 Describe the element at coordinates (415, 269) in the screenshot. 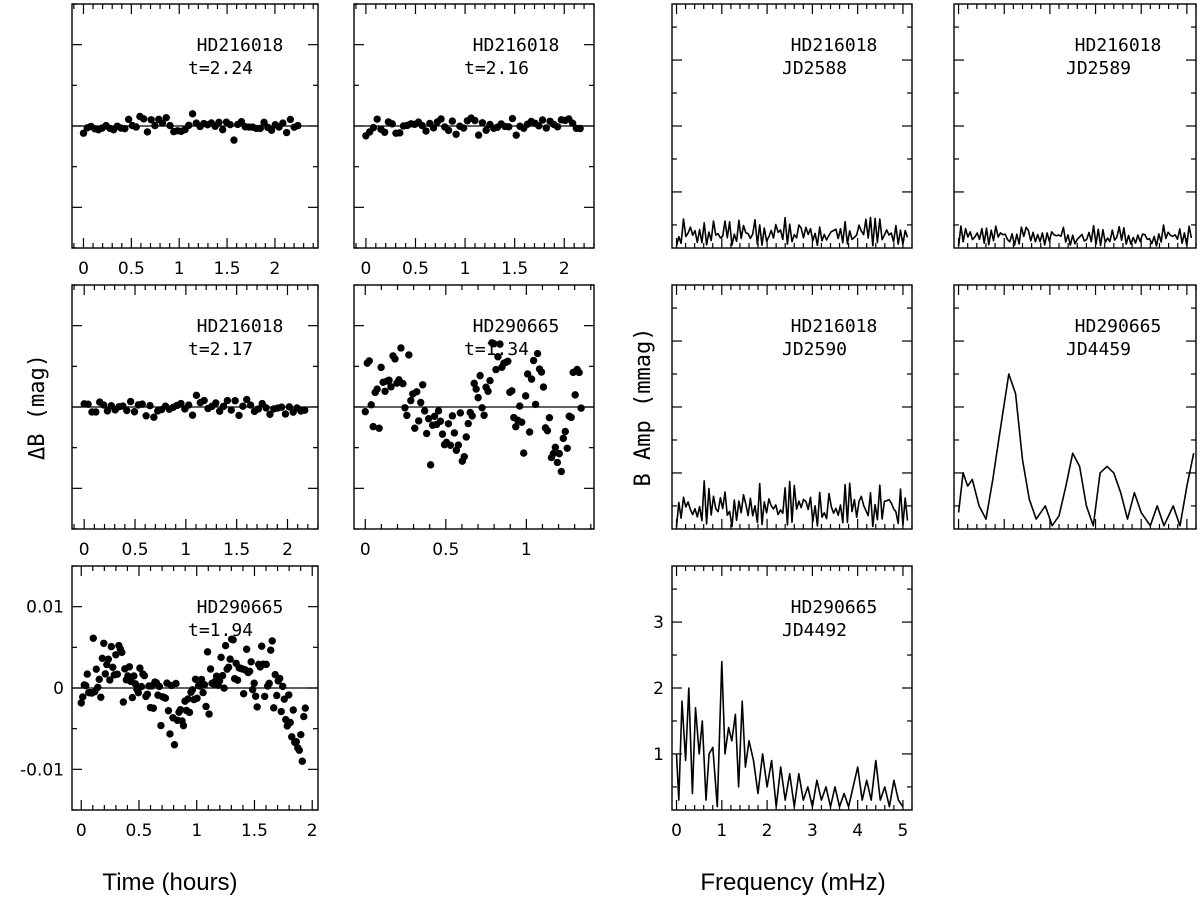

I see `x-tick-label: 0.5` at that location.